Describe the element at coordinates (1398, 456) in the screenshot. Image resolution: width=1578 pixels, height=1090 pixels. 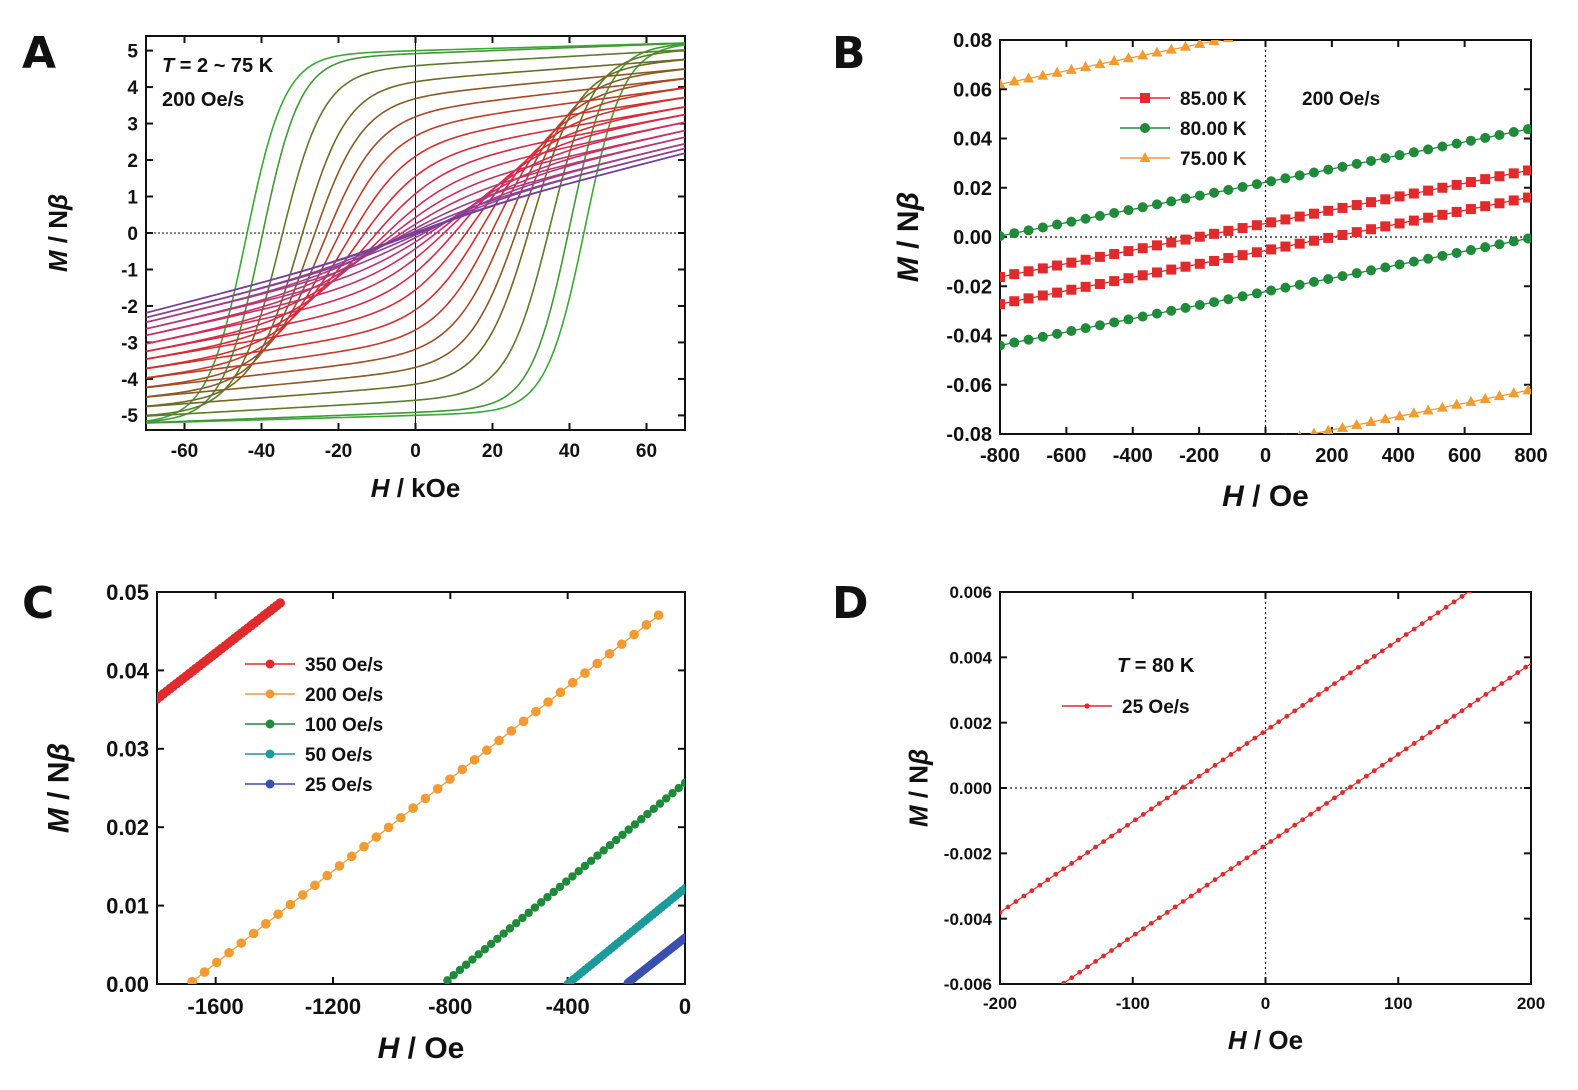
I see `x-tick-label: 400` at that location.